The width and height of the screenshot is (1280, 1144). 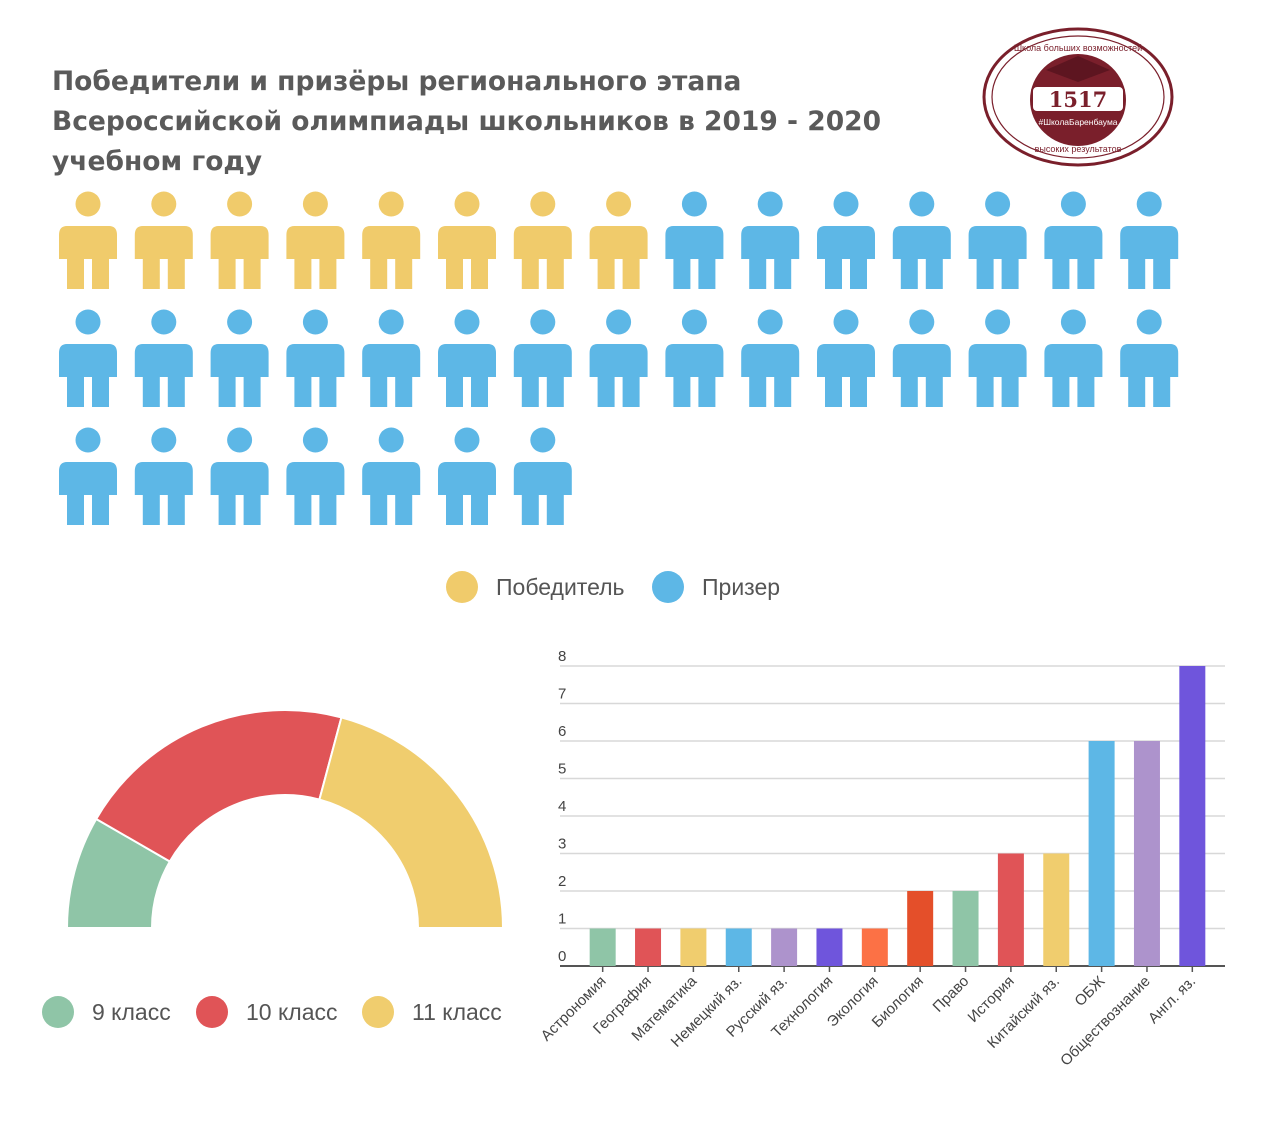 I want to click on legend-winner: Победитель, so click(x=535, y=587).